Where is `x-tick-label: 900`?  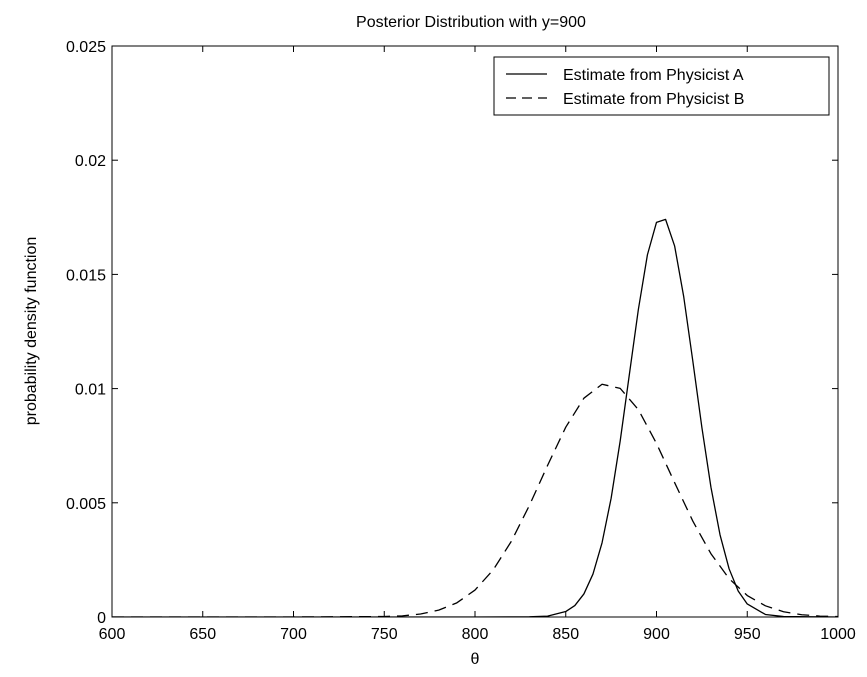
x-tick-label: 900 is located at coordinates (656, 634).